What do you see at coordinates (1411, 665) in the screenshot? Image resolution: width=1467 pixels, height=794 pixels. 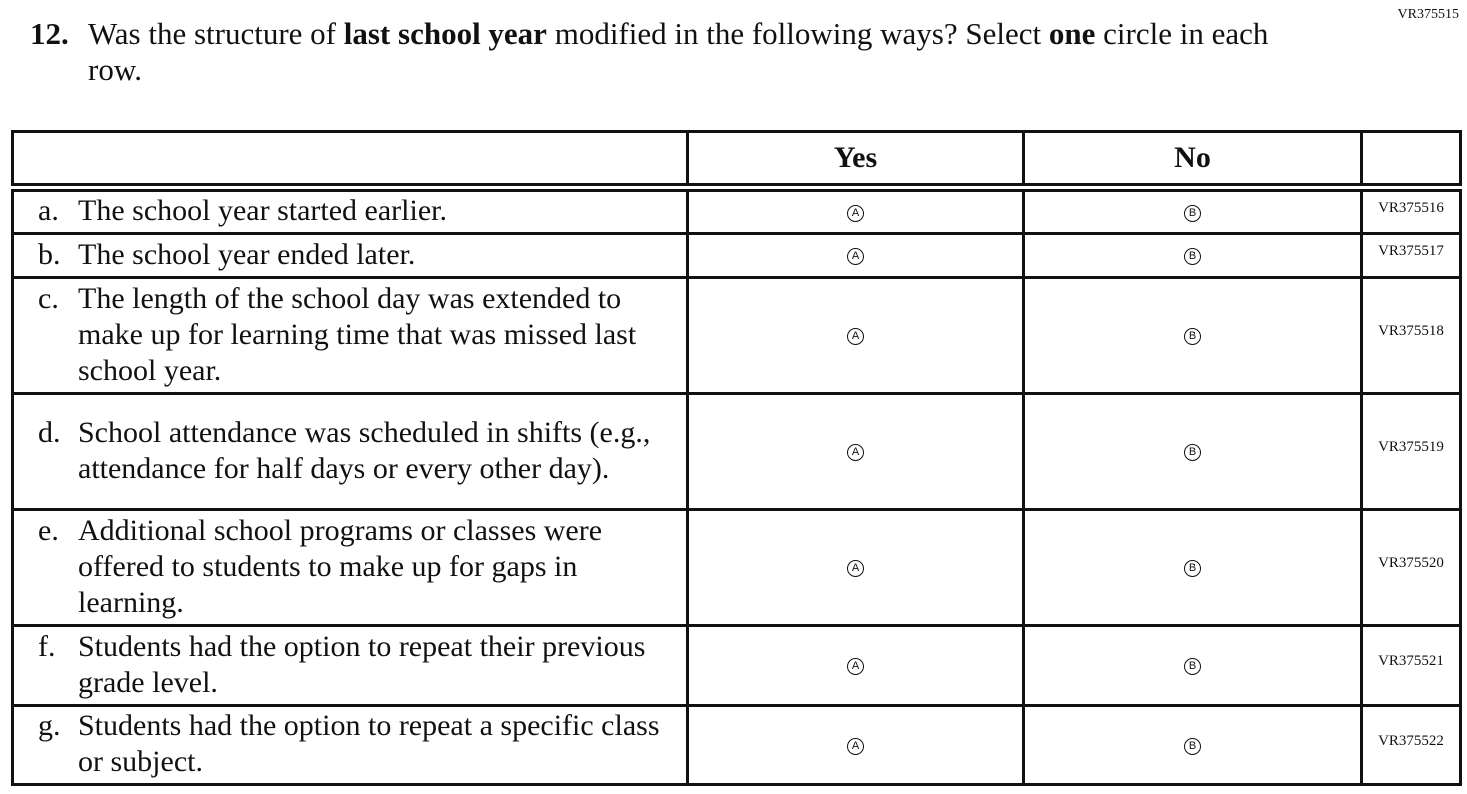 I see `item-code: VR375521` at bounding box center [1411, 665].